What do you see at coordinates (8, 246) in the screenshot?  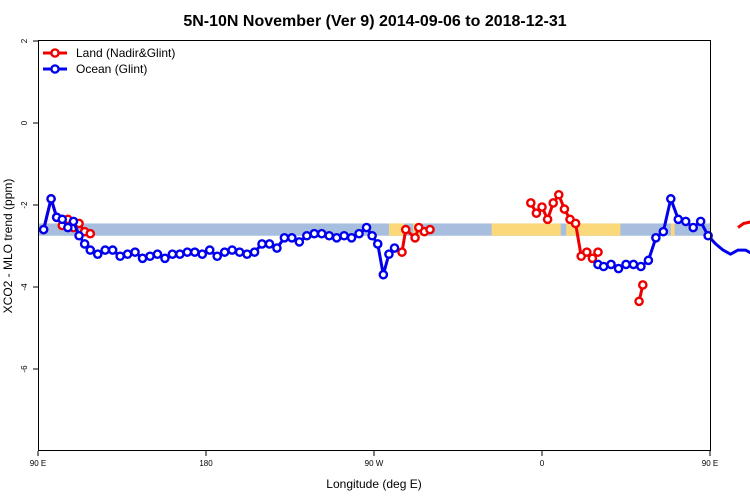 I see `y-axis-label: XCO2 - MLO trend (ppm)` at bounding box center [8, 246].